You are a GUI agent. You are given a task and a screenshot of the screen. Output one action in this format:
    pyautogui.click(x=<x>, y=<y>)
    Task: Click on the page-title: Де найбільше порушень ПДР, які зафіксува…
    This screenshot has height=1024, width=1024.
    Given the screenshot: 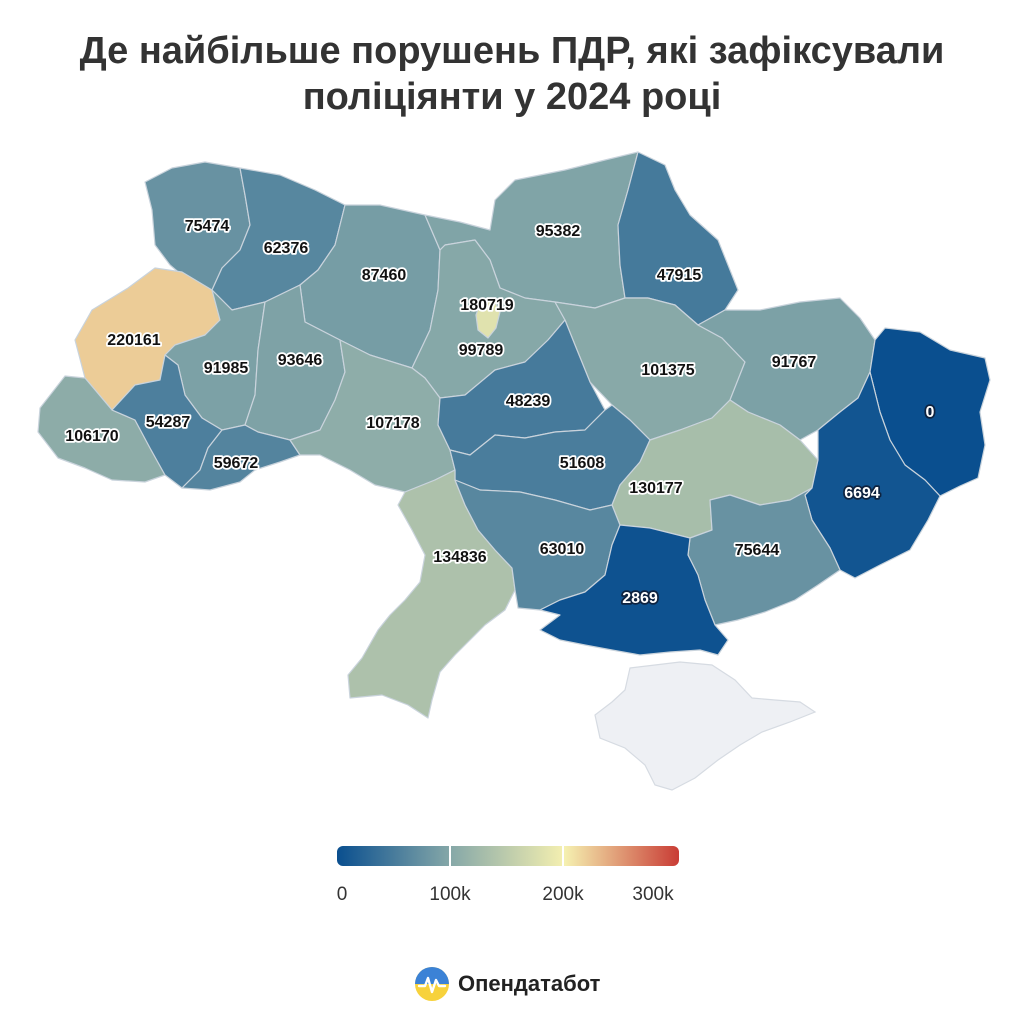 What is the action you would take?
    pyautogui.click(x=512, y=74)
    